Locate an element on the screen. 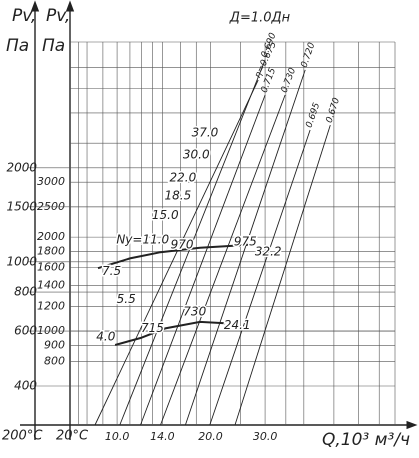 This screenshot has height=458, width=419. y-tick-label: 2500 is located at coordinates (51, 206).